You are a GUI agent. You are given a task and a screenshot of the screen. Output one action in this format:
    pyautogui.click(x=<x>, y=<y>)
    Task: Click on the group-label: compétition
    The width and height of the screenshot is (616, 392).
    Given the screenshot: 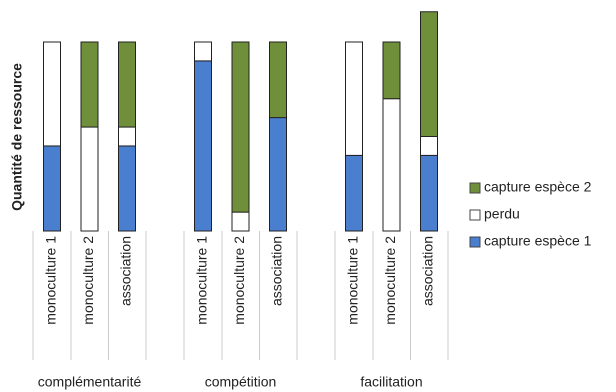 What is the action you would take?
    pyautogui.click(x=241, y=382)
    